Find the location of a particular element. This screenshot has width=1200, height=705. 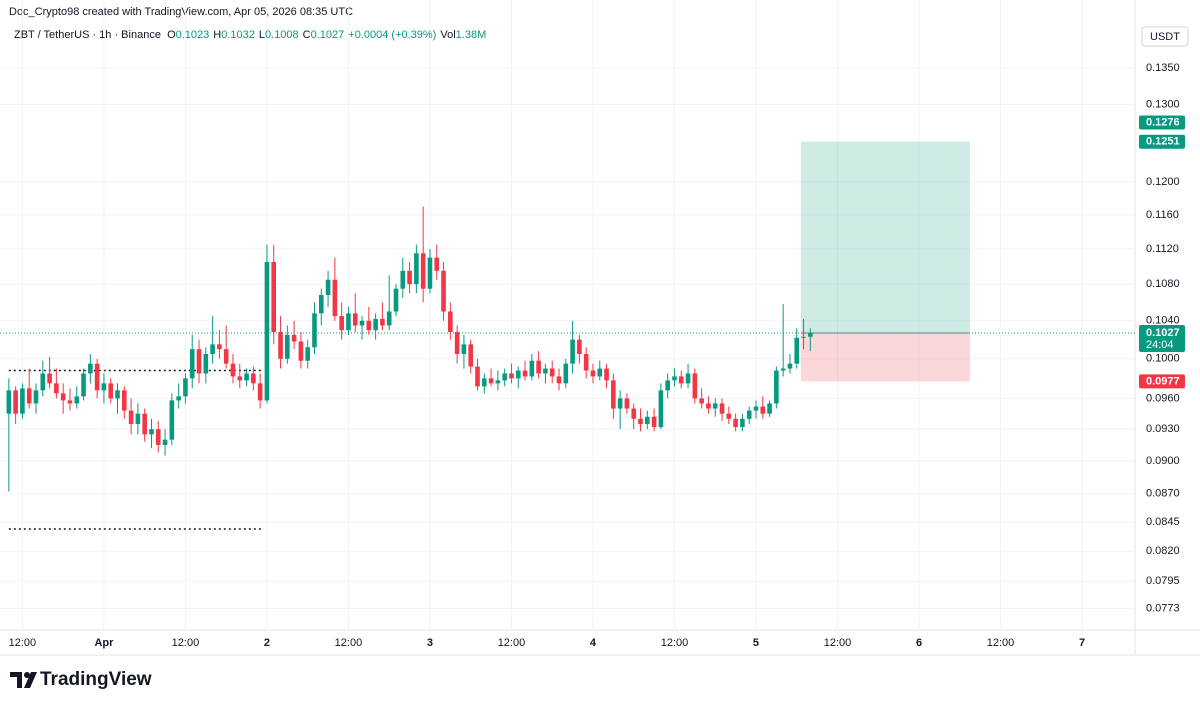

ohlc-label: H is located at coordinates (217, 35).